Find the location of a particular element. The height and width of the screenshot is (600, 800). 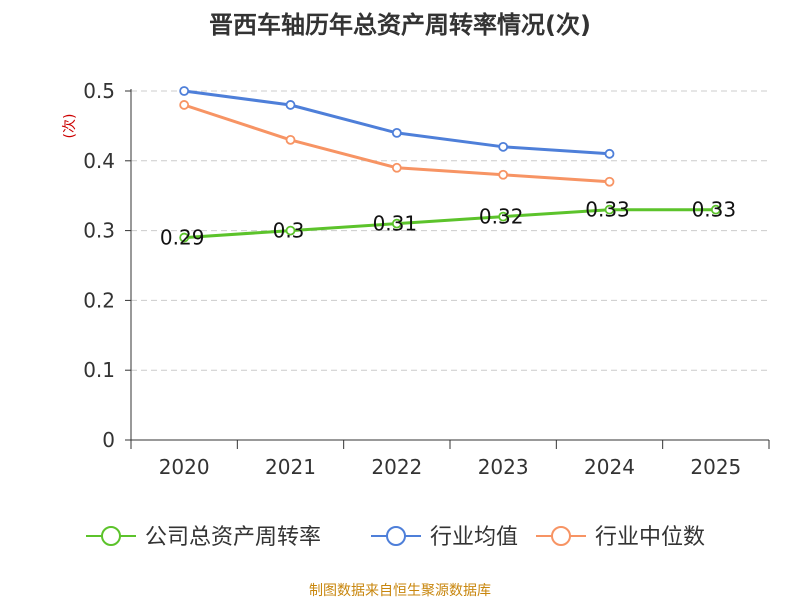

data-label-2022: 0.31 is located at coordinates (395, 224).